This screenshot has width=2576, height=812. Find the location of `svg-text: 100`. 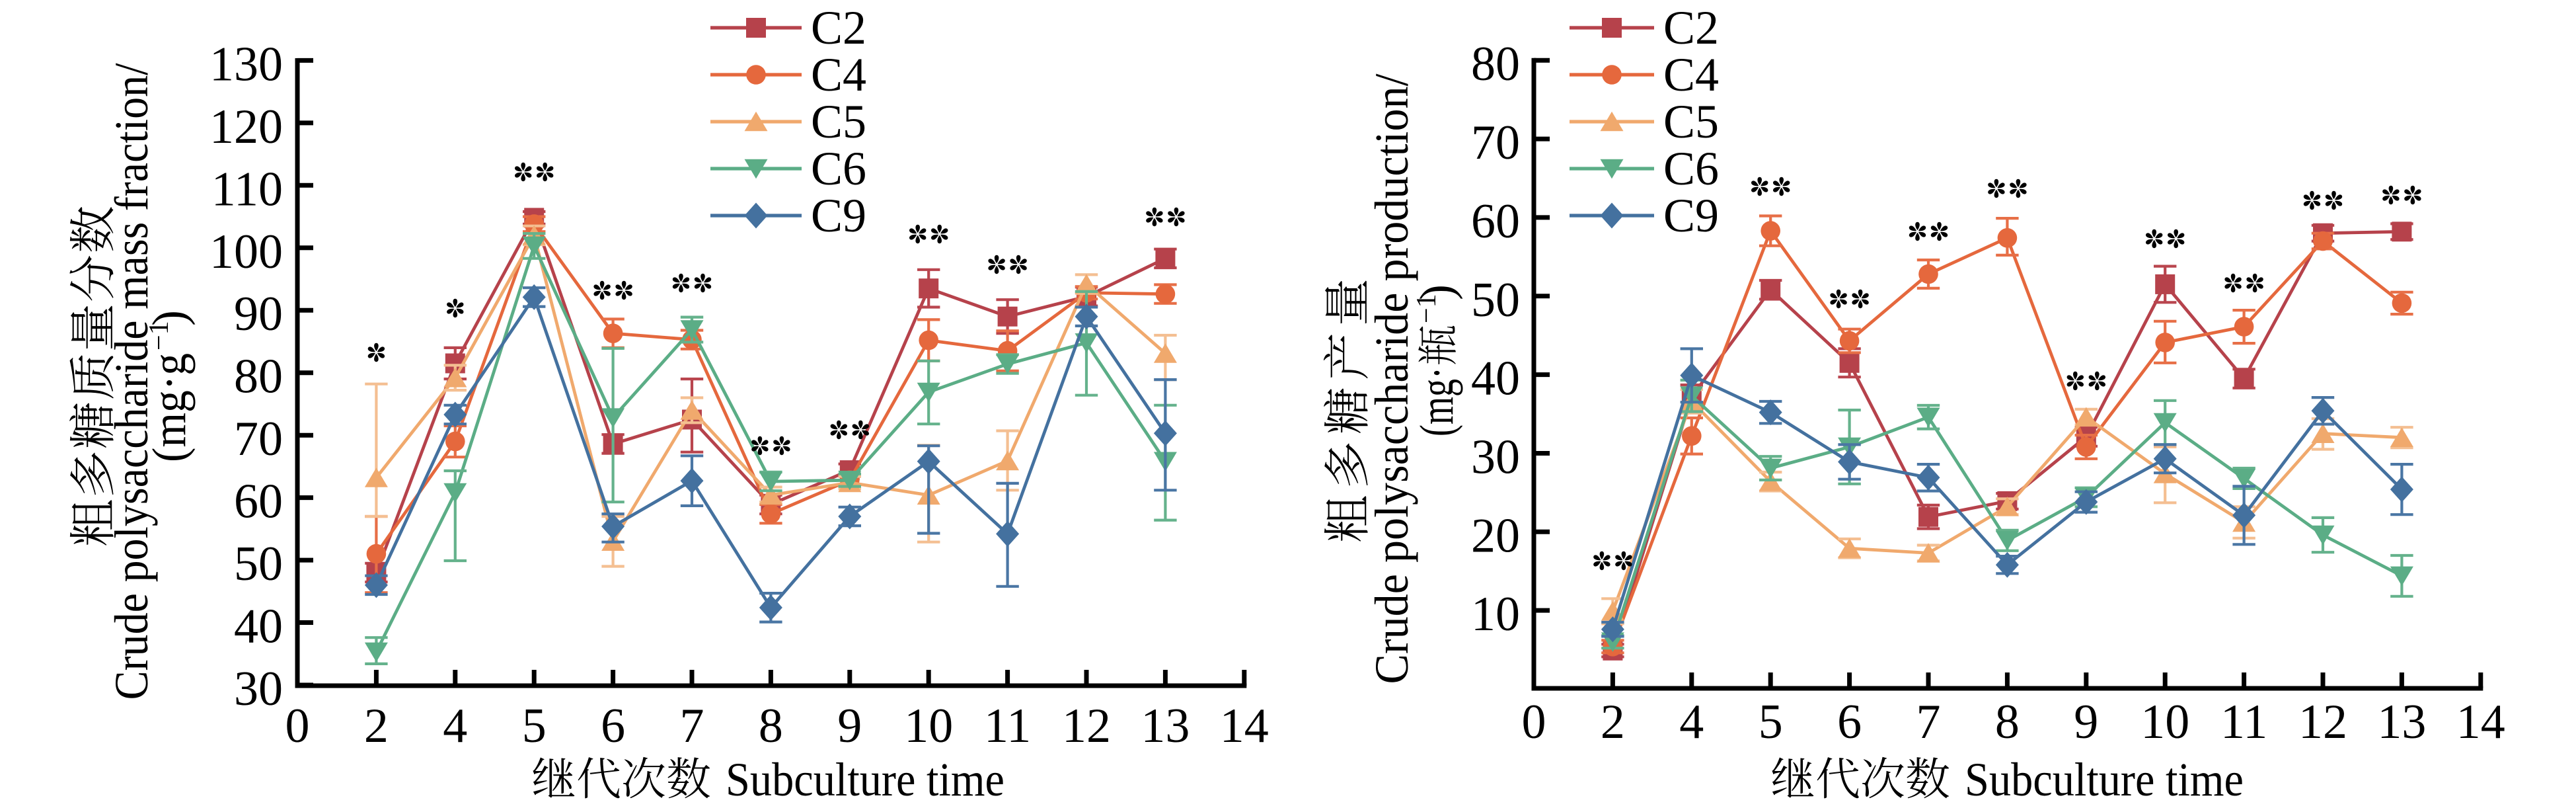

svg-text: 100 is located at coordinates (246, 252).